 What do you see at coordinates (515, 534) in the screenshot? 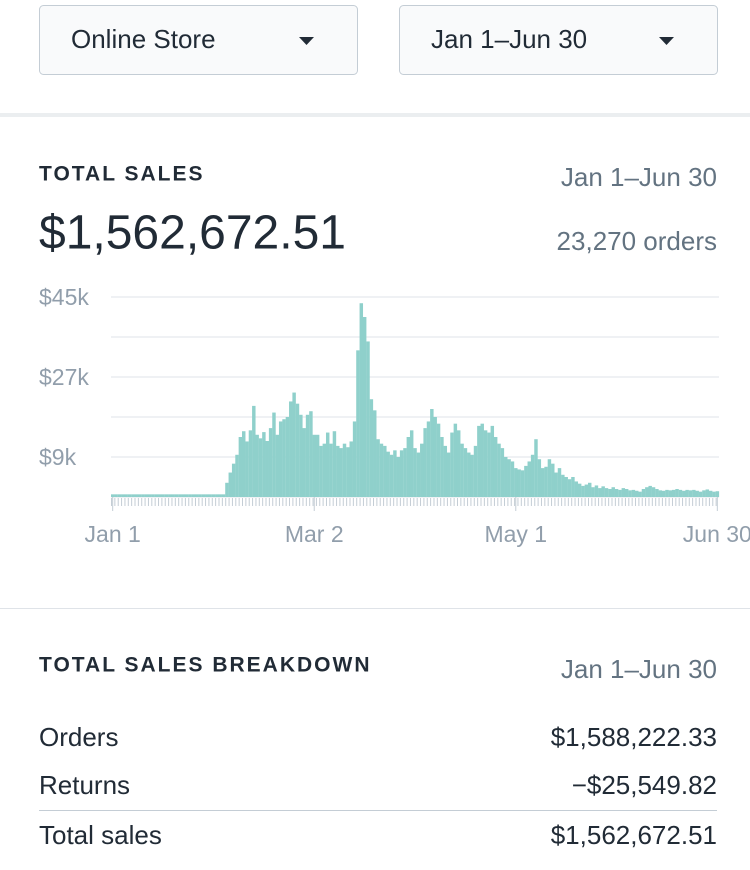
I see `x-tick-label: May 1` at bounding box center [515, 534].